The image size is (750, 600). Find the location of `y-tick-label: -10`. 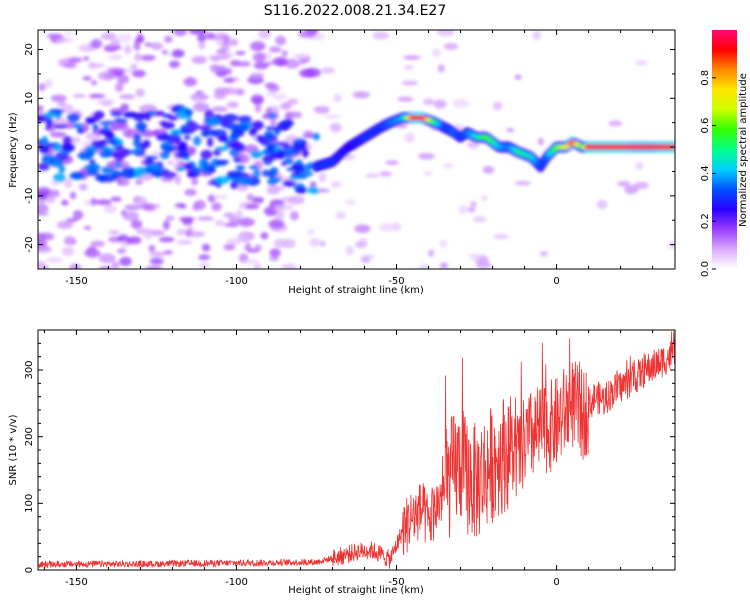

y-tick-label: -10 is located at coordinates (29, 196).